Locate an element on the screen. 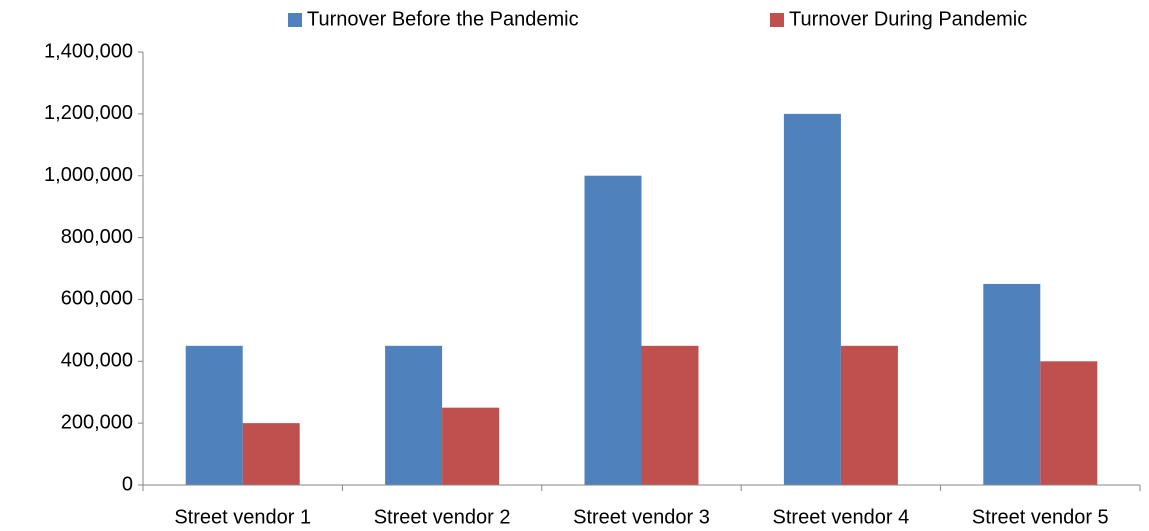 The width and height of the screenshot is (1149, 531). y-tick-label: 1,000,000 is located at coordinates (88, 175).